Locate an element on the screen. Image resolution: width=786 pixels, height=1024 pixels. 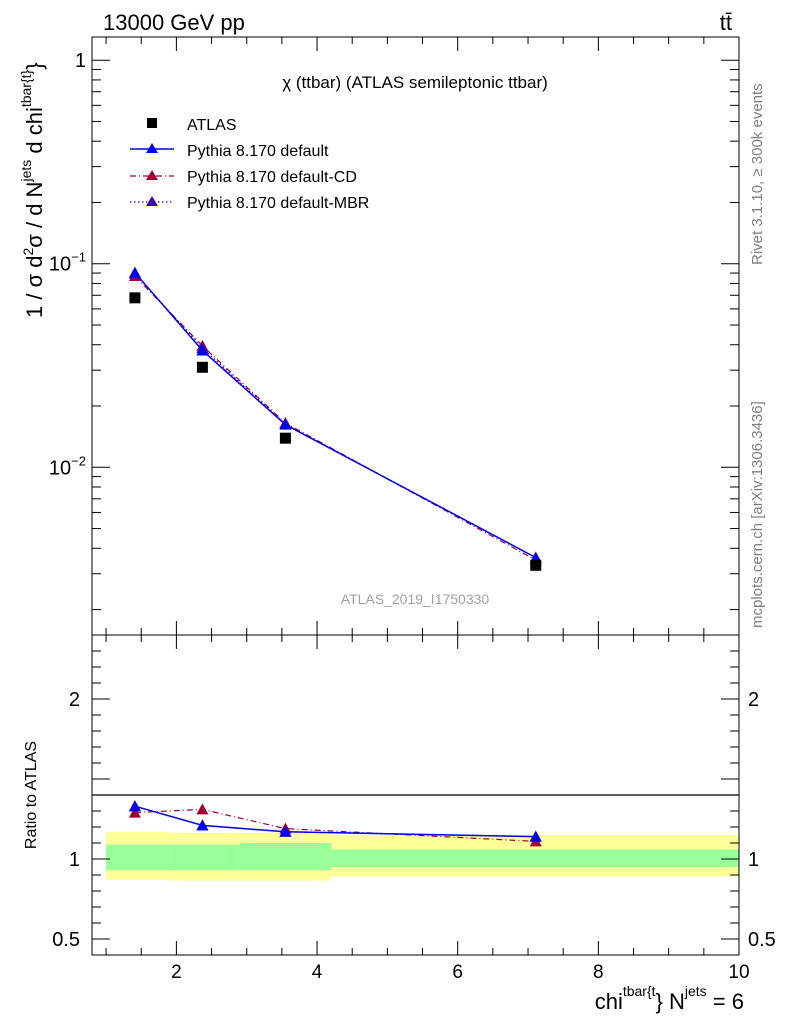
main-tick-labels: 1 10⁻¹ 10⁻² is located at coordinates (67, 264).